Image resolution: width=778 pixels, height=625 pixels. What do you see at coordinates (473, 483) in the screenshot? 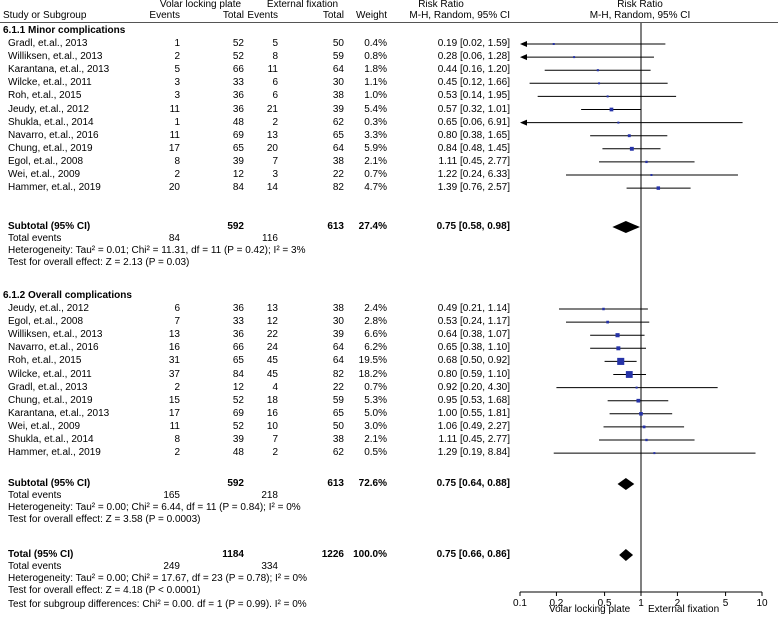
I see `subgroup2-subtotal-ci: 0.75 [0.64, 0.88]` at bounding box center [473, 483].